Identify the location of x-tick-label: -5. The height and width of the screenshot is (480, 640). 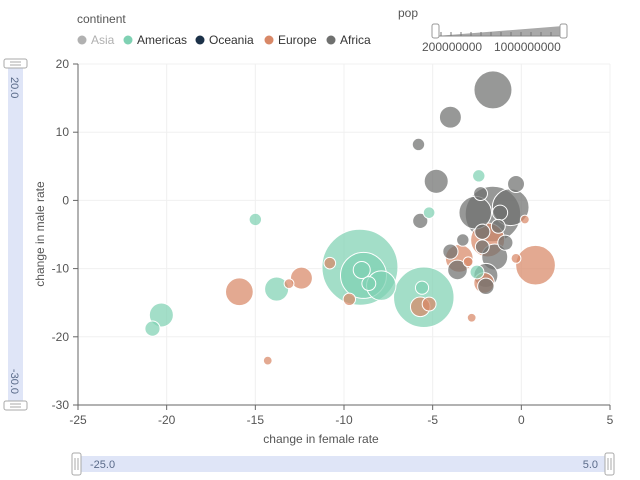
(432, 420).